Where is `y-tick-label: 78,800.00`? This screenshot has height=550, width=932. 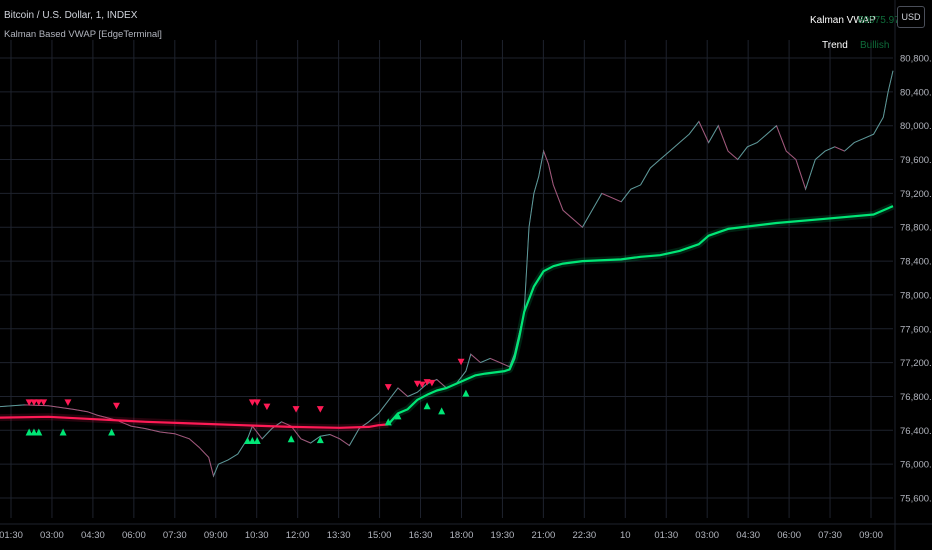 y-tick-label: 78,800.00 is located at coordinates (916, 228).